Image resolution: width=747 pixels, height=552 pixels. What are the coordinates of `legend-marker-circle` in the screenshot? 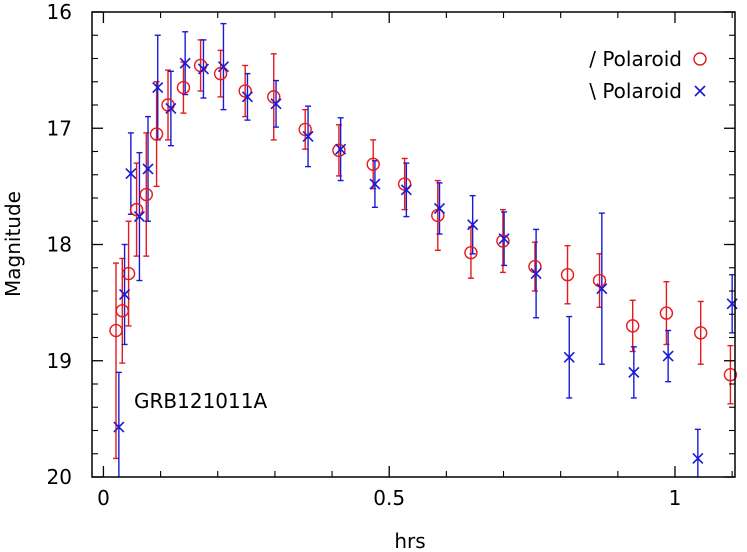 It's located at (700, 59).